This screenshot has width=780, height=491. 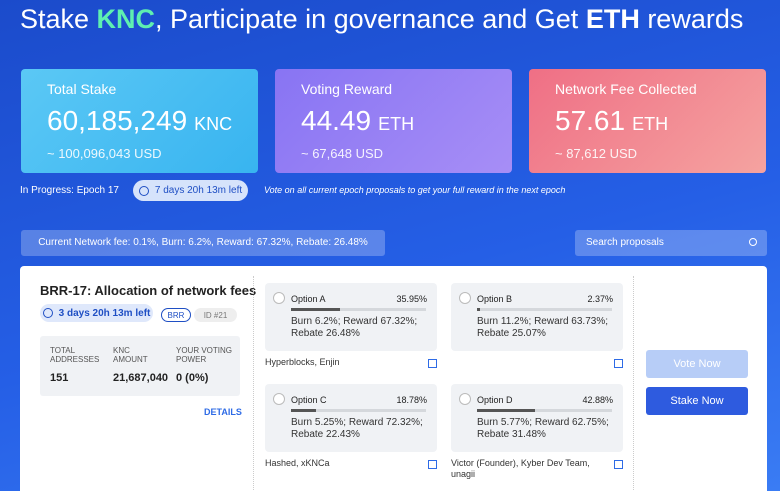 I want to click on stat-label: Network Fee Collected, so click(x=626, y=89).